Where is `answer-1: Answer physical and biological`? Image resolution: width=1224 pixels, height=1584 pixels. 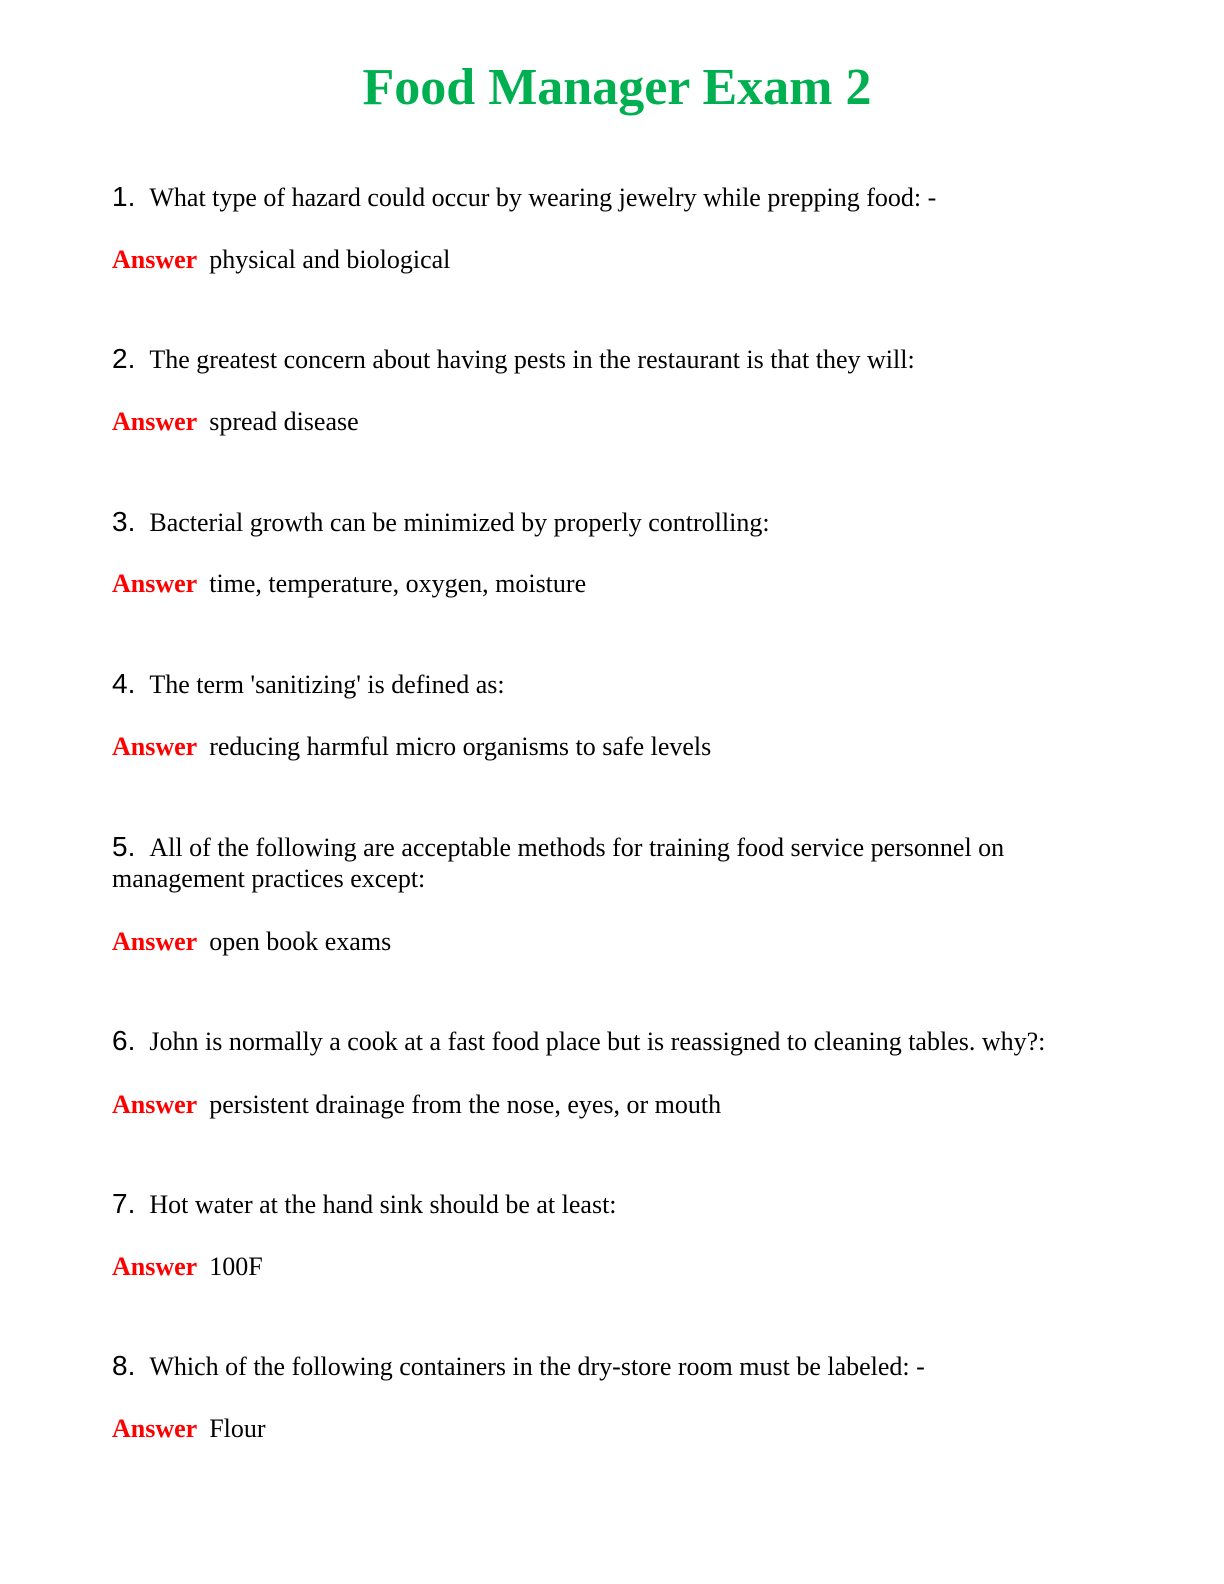 answer-1: Answer physical and biological is located at coordinates (281, 259).